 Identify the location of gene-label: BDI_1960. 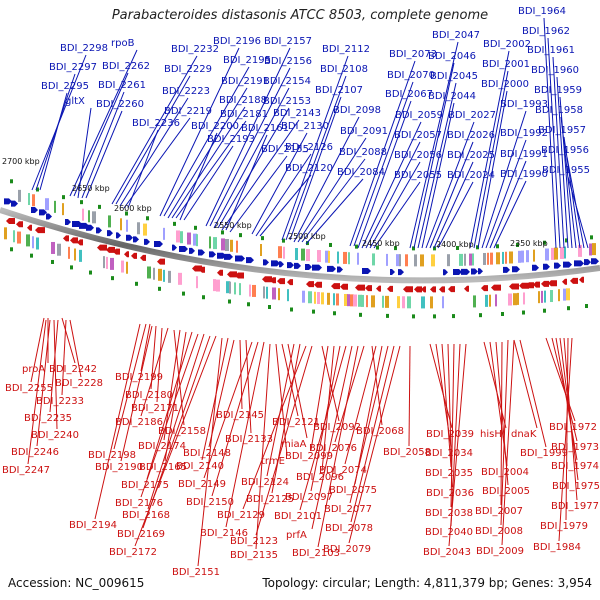
(555, 70).